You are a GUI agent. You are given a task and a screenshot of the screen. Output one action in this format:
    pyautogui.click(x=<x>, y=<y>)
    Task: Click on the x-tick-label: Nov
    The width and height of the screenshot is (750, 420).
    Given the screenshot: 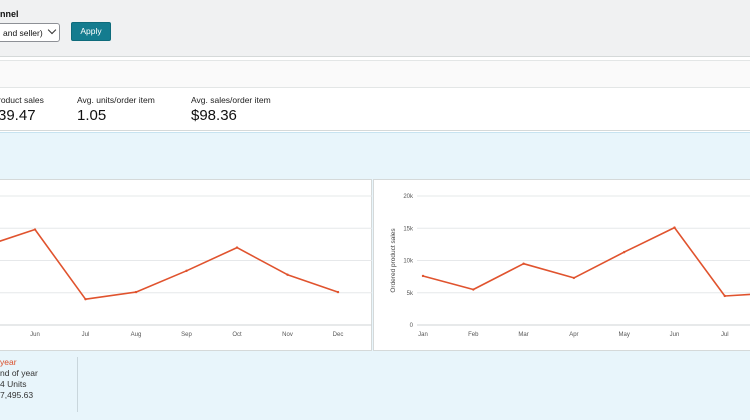 What is the action you would take?
    pyautogui.click(x=287, y=335)
    